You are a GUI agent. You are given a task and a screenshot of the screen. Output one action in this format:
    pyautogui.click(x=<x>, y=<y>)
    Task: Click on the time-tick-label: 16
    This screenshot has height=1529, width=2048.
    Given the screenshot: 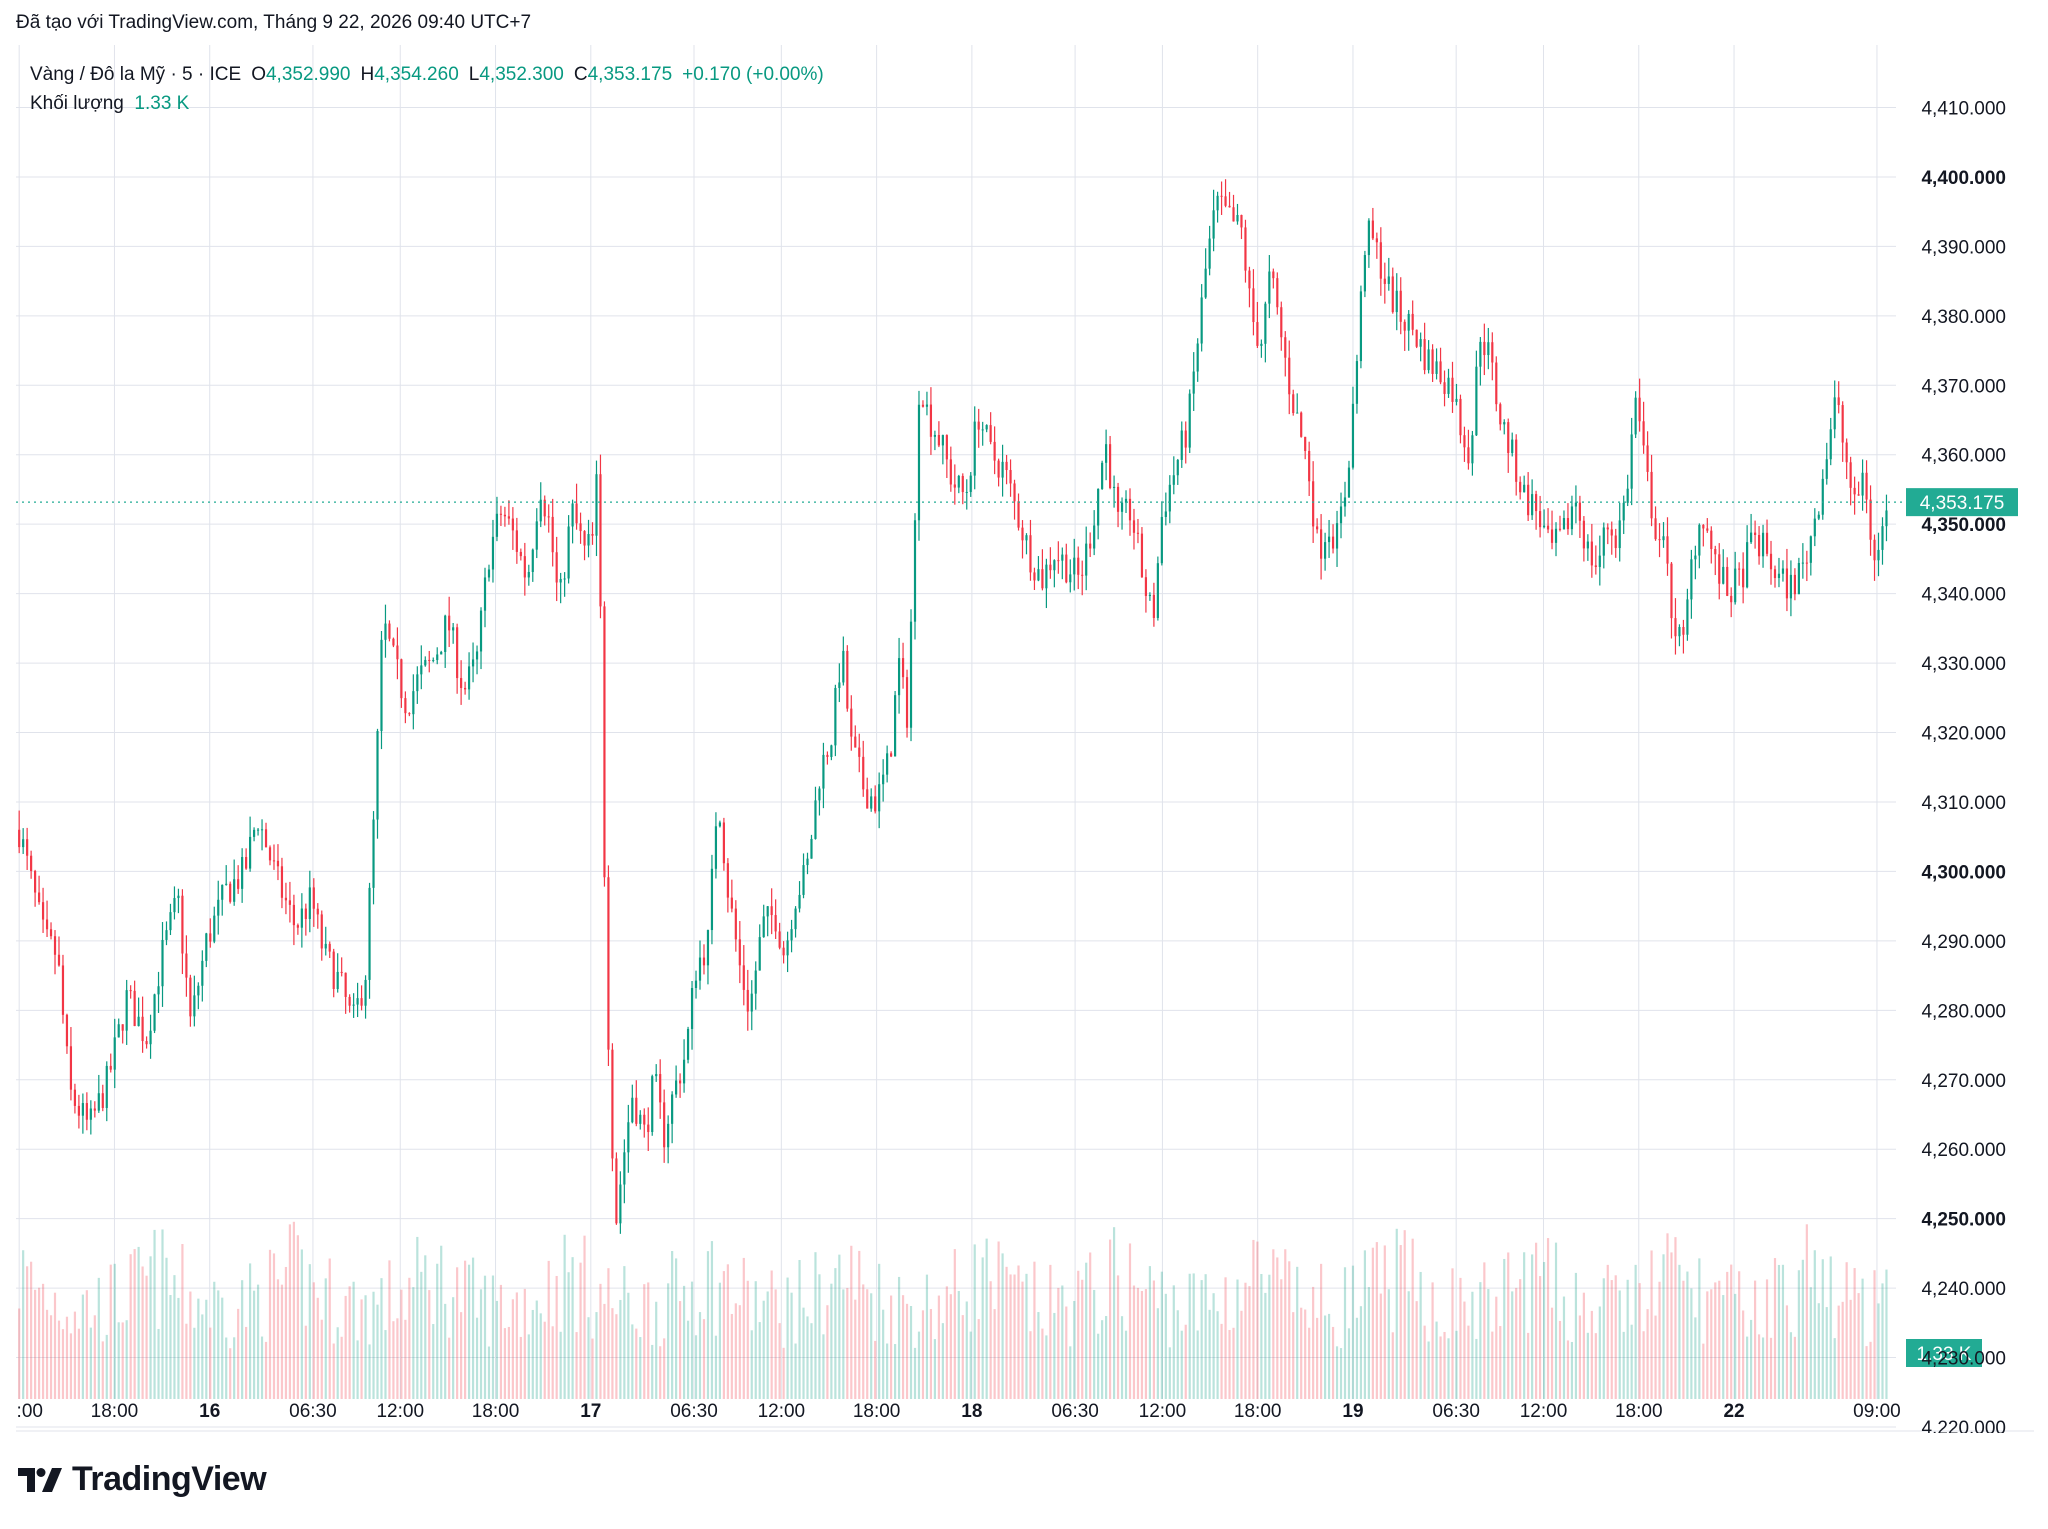 What is the action you would take?
    pyautogui.click(x=209, y=1411)
    